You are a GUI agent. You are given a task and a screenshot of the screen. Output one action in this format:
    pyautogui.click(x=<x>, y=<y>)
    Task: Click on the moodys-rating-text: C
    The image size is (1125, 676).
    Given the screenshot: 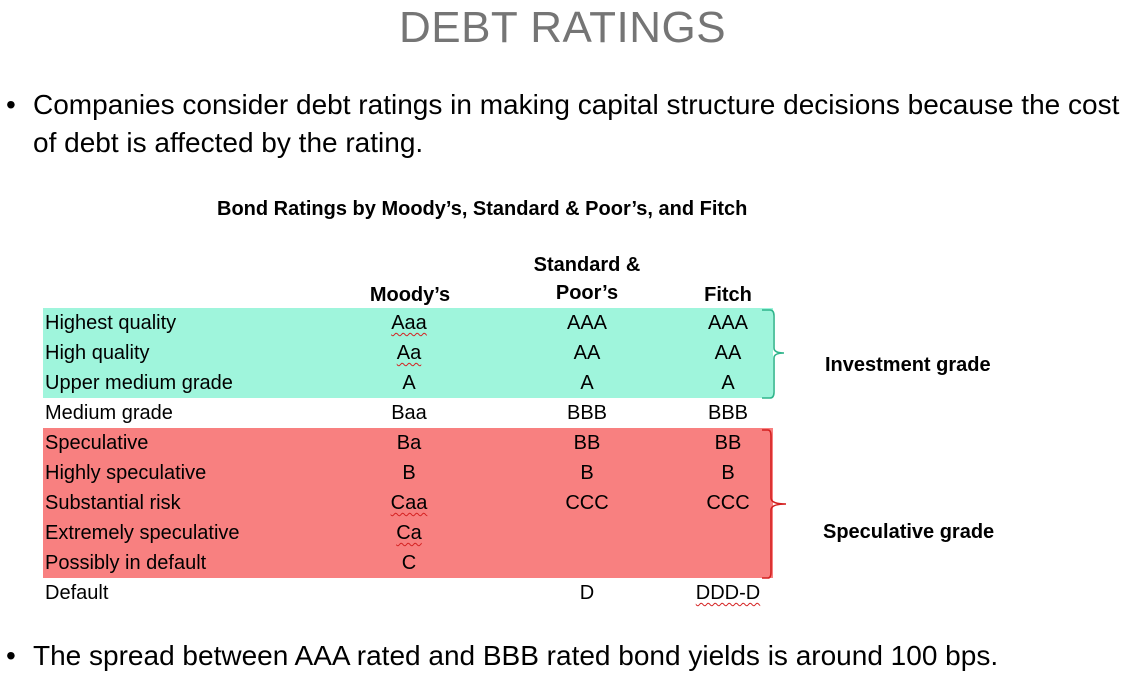 What is the action you would take?
    pyautogui.click(x=409, y=563)
    